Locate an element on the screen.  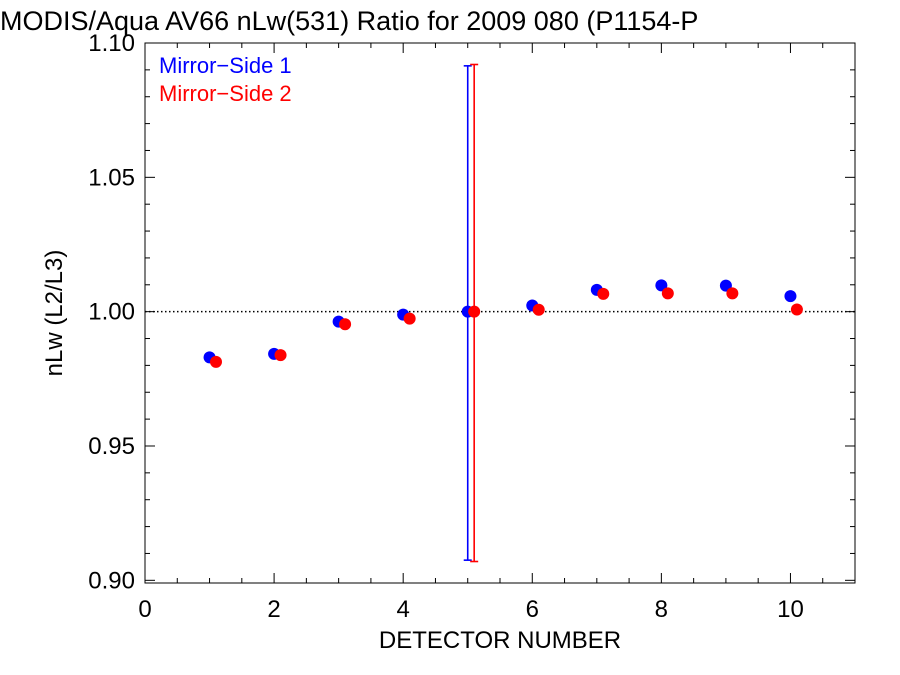
x-tick-label: 10 is located at coordinates (790, 609).